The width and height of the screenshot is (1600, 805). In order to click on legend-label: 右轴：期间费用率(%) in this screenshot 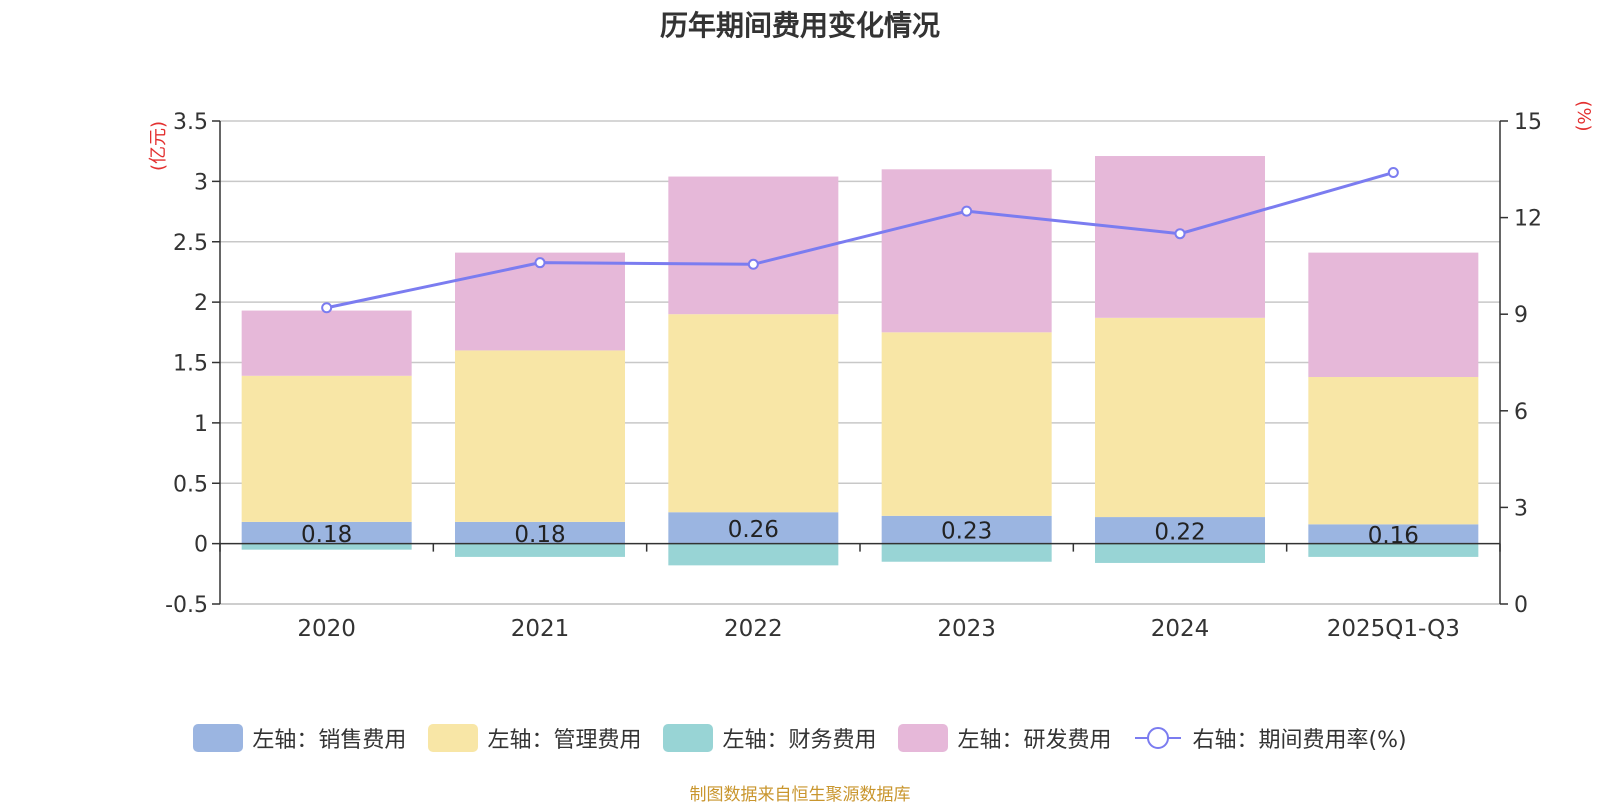, I will do `click(1299, 740)`.